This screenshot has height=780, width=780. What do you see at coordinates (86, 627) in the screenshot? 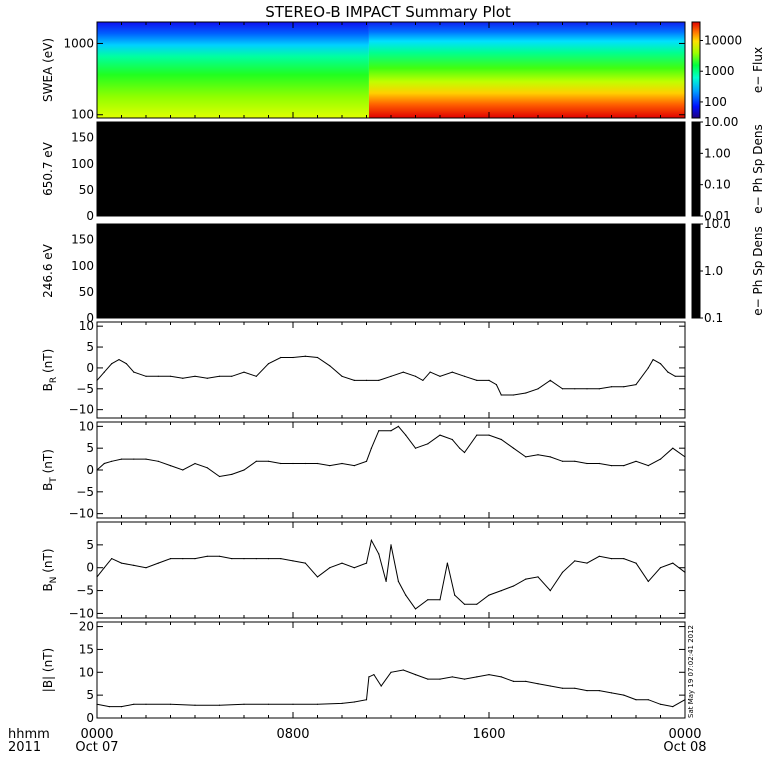
I see `y-tick-label: 20` at bounding box center [86, 627].